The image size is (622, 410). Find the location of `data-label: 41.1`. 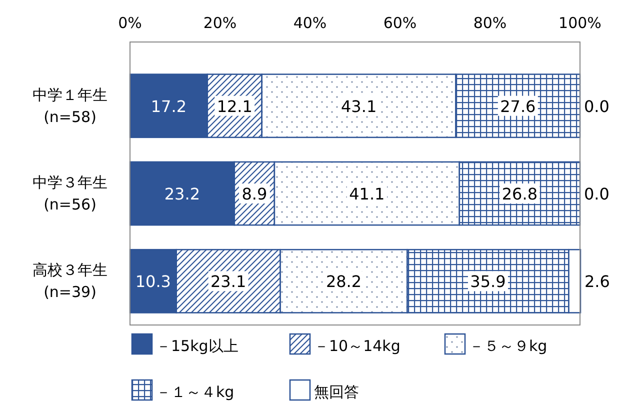

data-label: 41.1 is located at coordinates (367, 194).